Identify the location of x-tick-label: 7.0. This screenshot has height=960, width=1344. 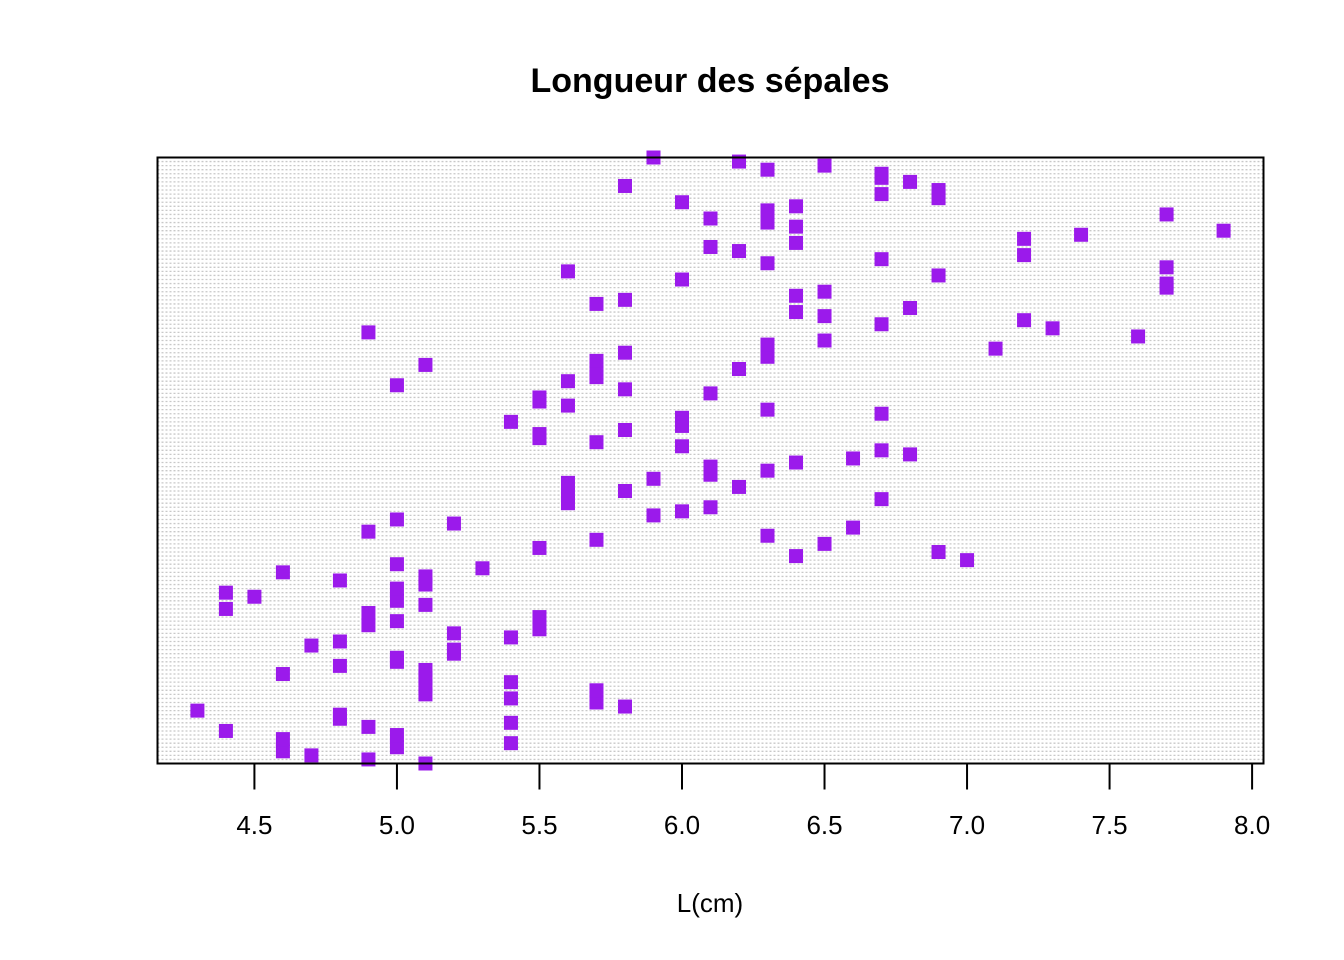
(967, 825).